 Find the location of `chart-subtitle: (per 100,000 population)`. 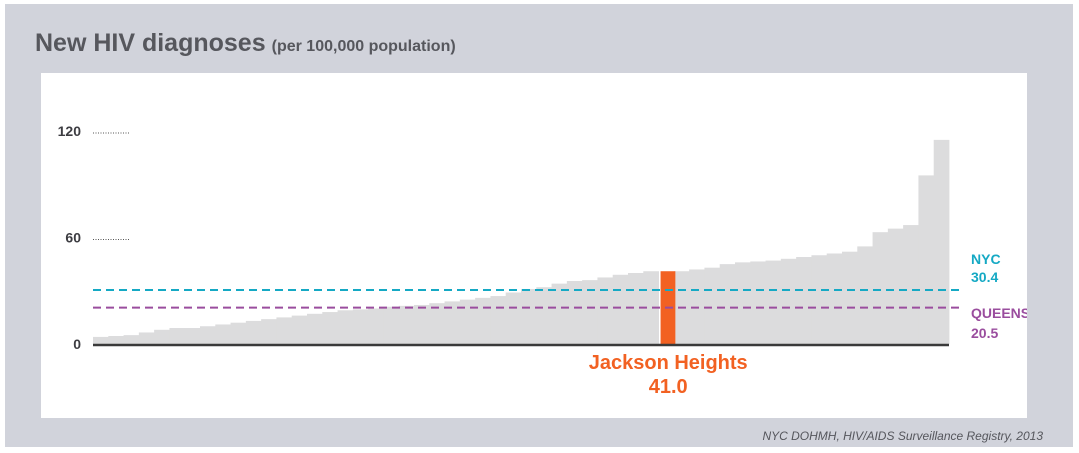

chart-subtitle: (per 100,000 population) is located at coordinates (363, 46).